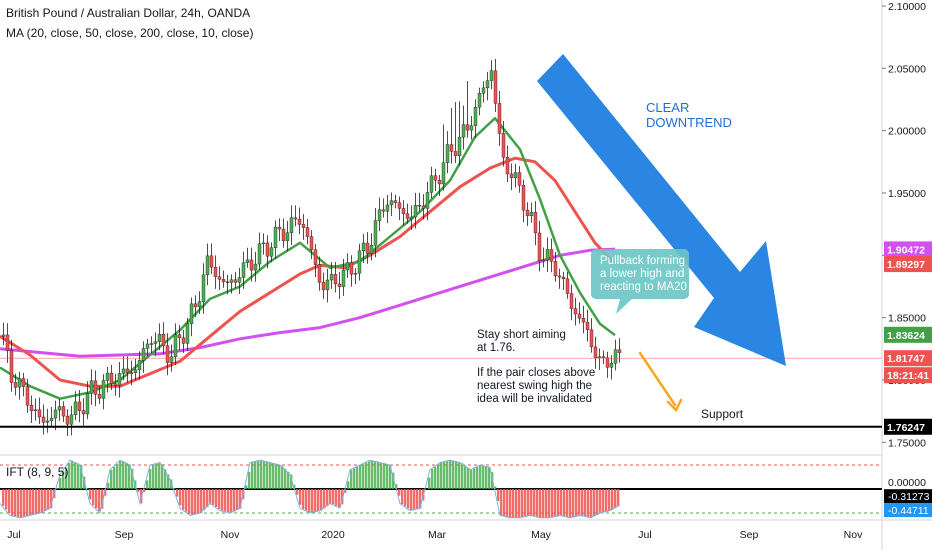 This screenshot has width=932, height=550. I want to click on osc-value-badge, so click(908, 510).